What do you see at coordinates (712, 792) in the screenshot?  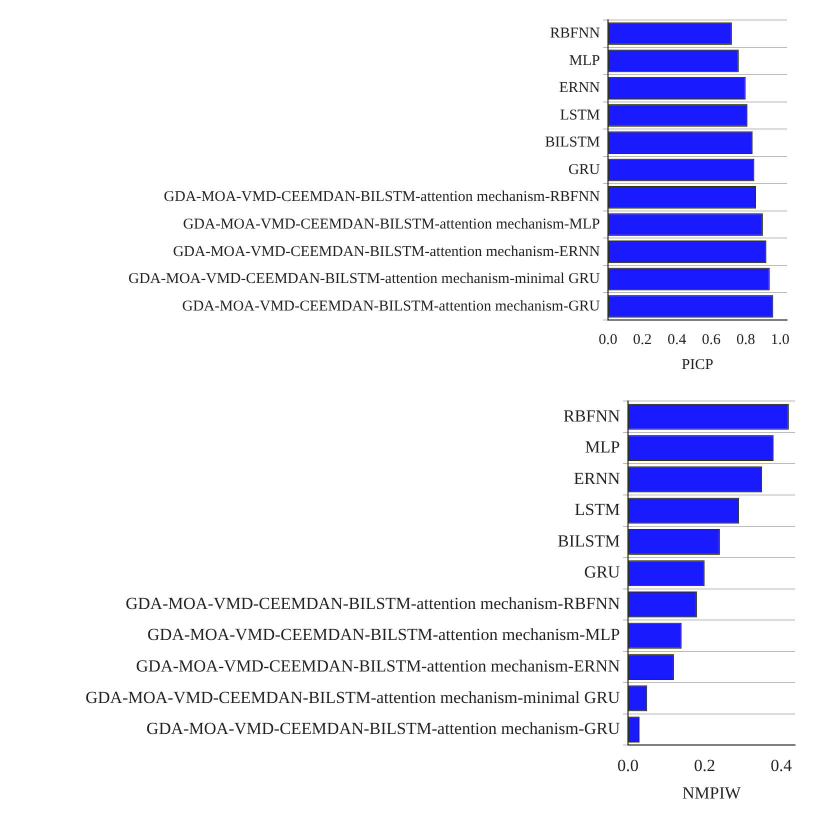 I see `x-axis-title: NMPIW` at bounding box center [712, 792].